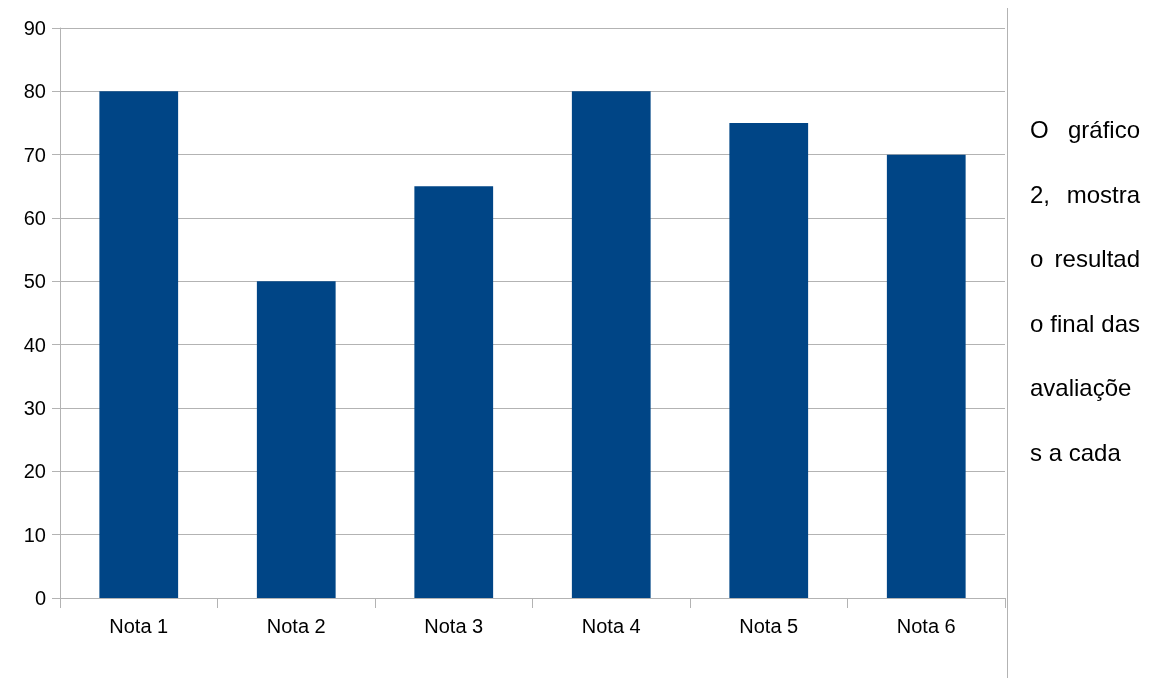 The width and height of the screenshot is (1157, 686). What do you see at coordinates (1085, 291) in the screenshot?
I see `text: O gráfico 2, mostra o resultado final das avaliações a cada` at bounding box center [1085, 291].